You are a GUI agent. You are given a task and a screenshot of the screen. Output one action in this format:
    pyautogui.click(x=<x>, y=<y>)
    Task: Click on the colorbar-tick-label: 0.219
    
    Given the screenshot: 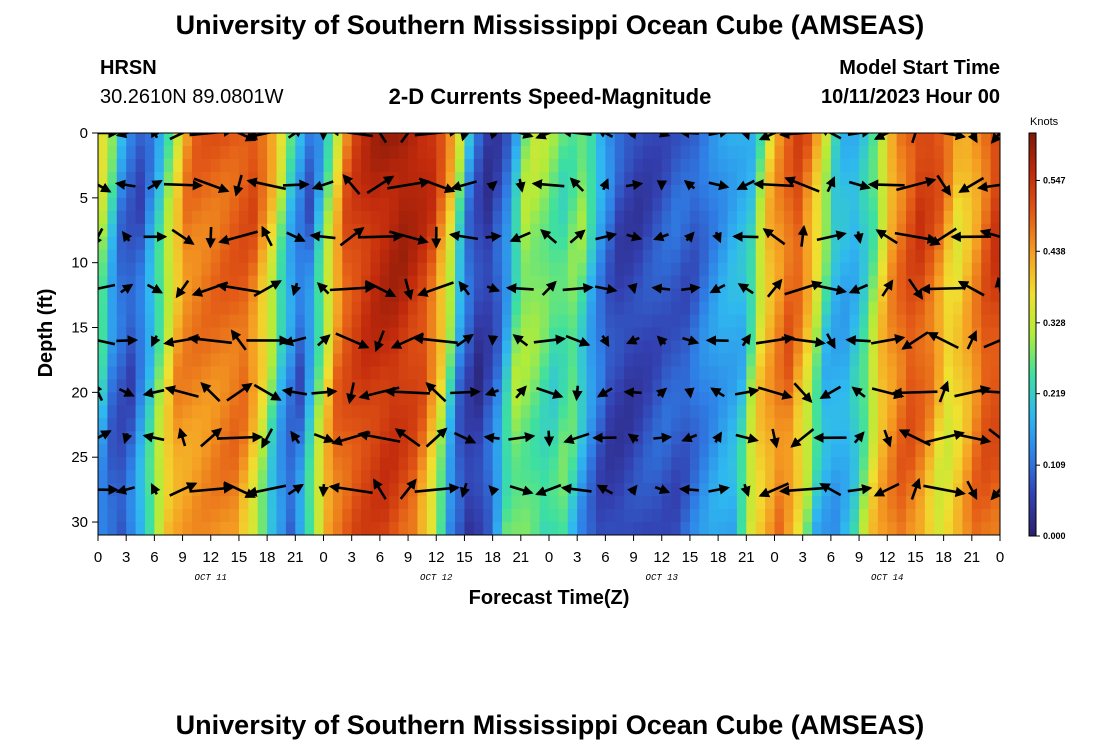 What is the action you would take?
    pyautogui.click(x=1054, y=394)
    